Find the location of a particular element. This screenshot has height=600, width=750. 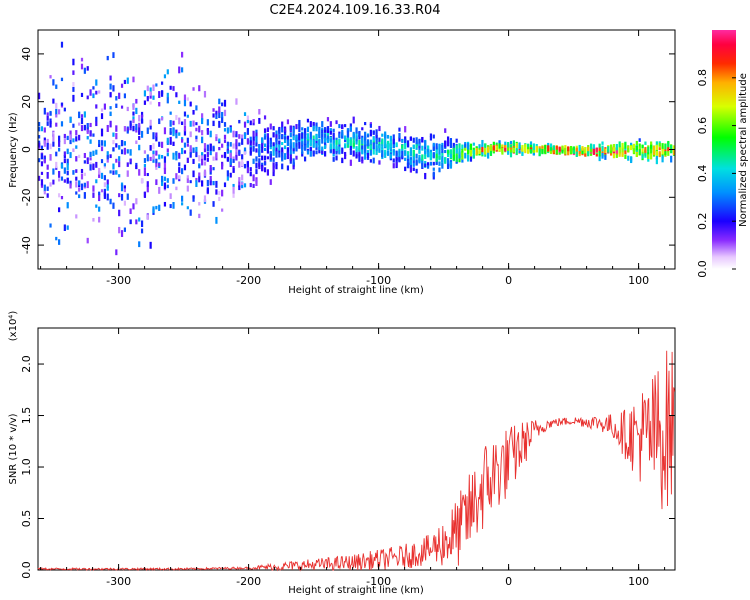

figure-title: C2E4.2024.109.16.33.R04 is located at coordinates (354, 10).